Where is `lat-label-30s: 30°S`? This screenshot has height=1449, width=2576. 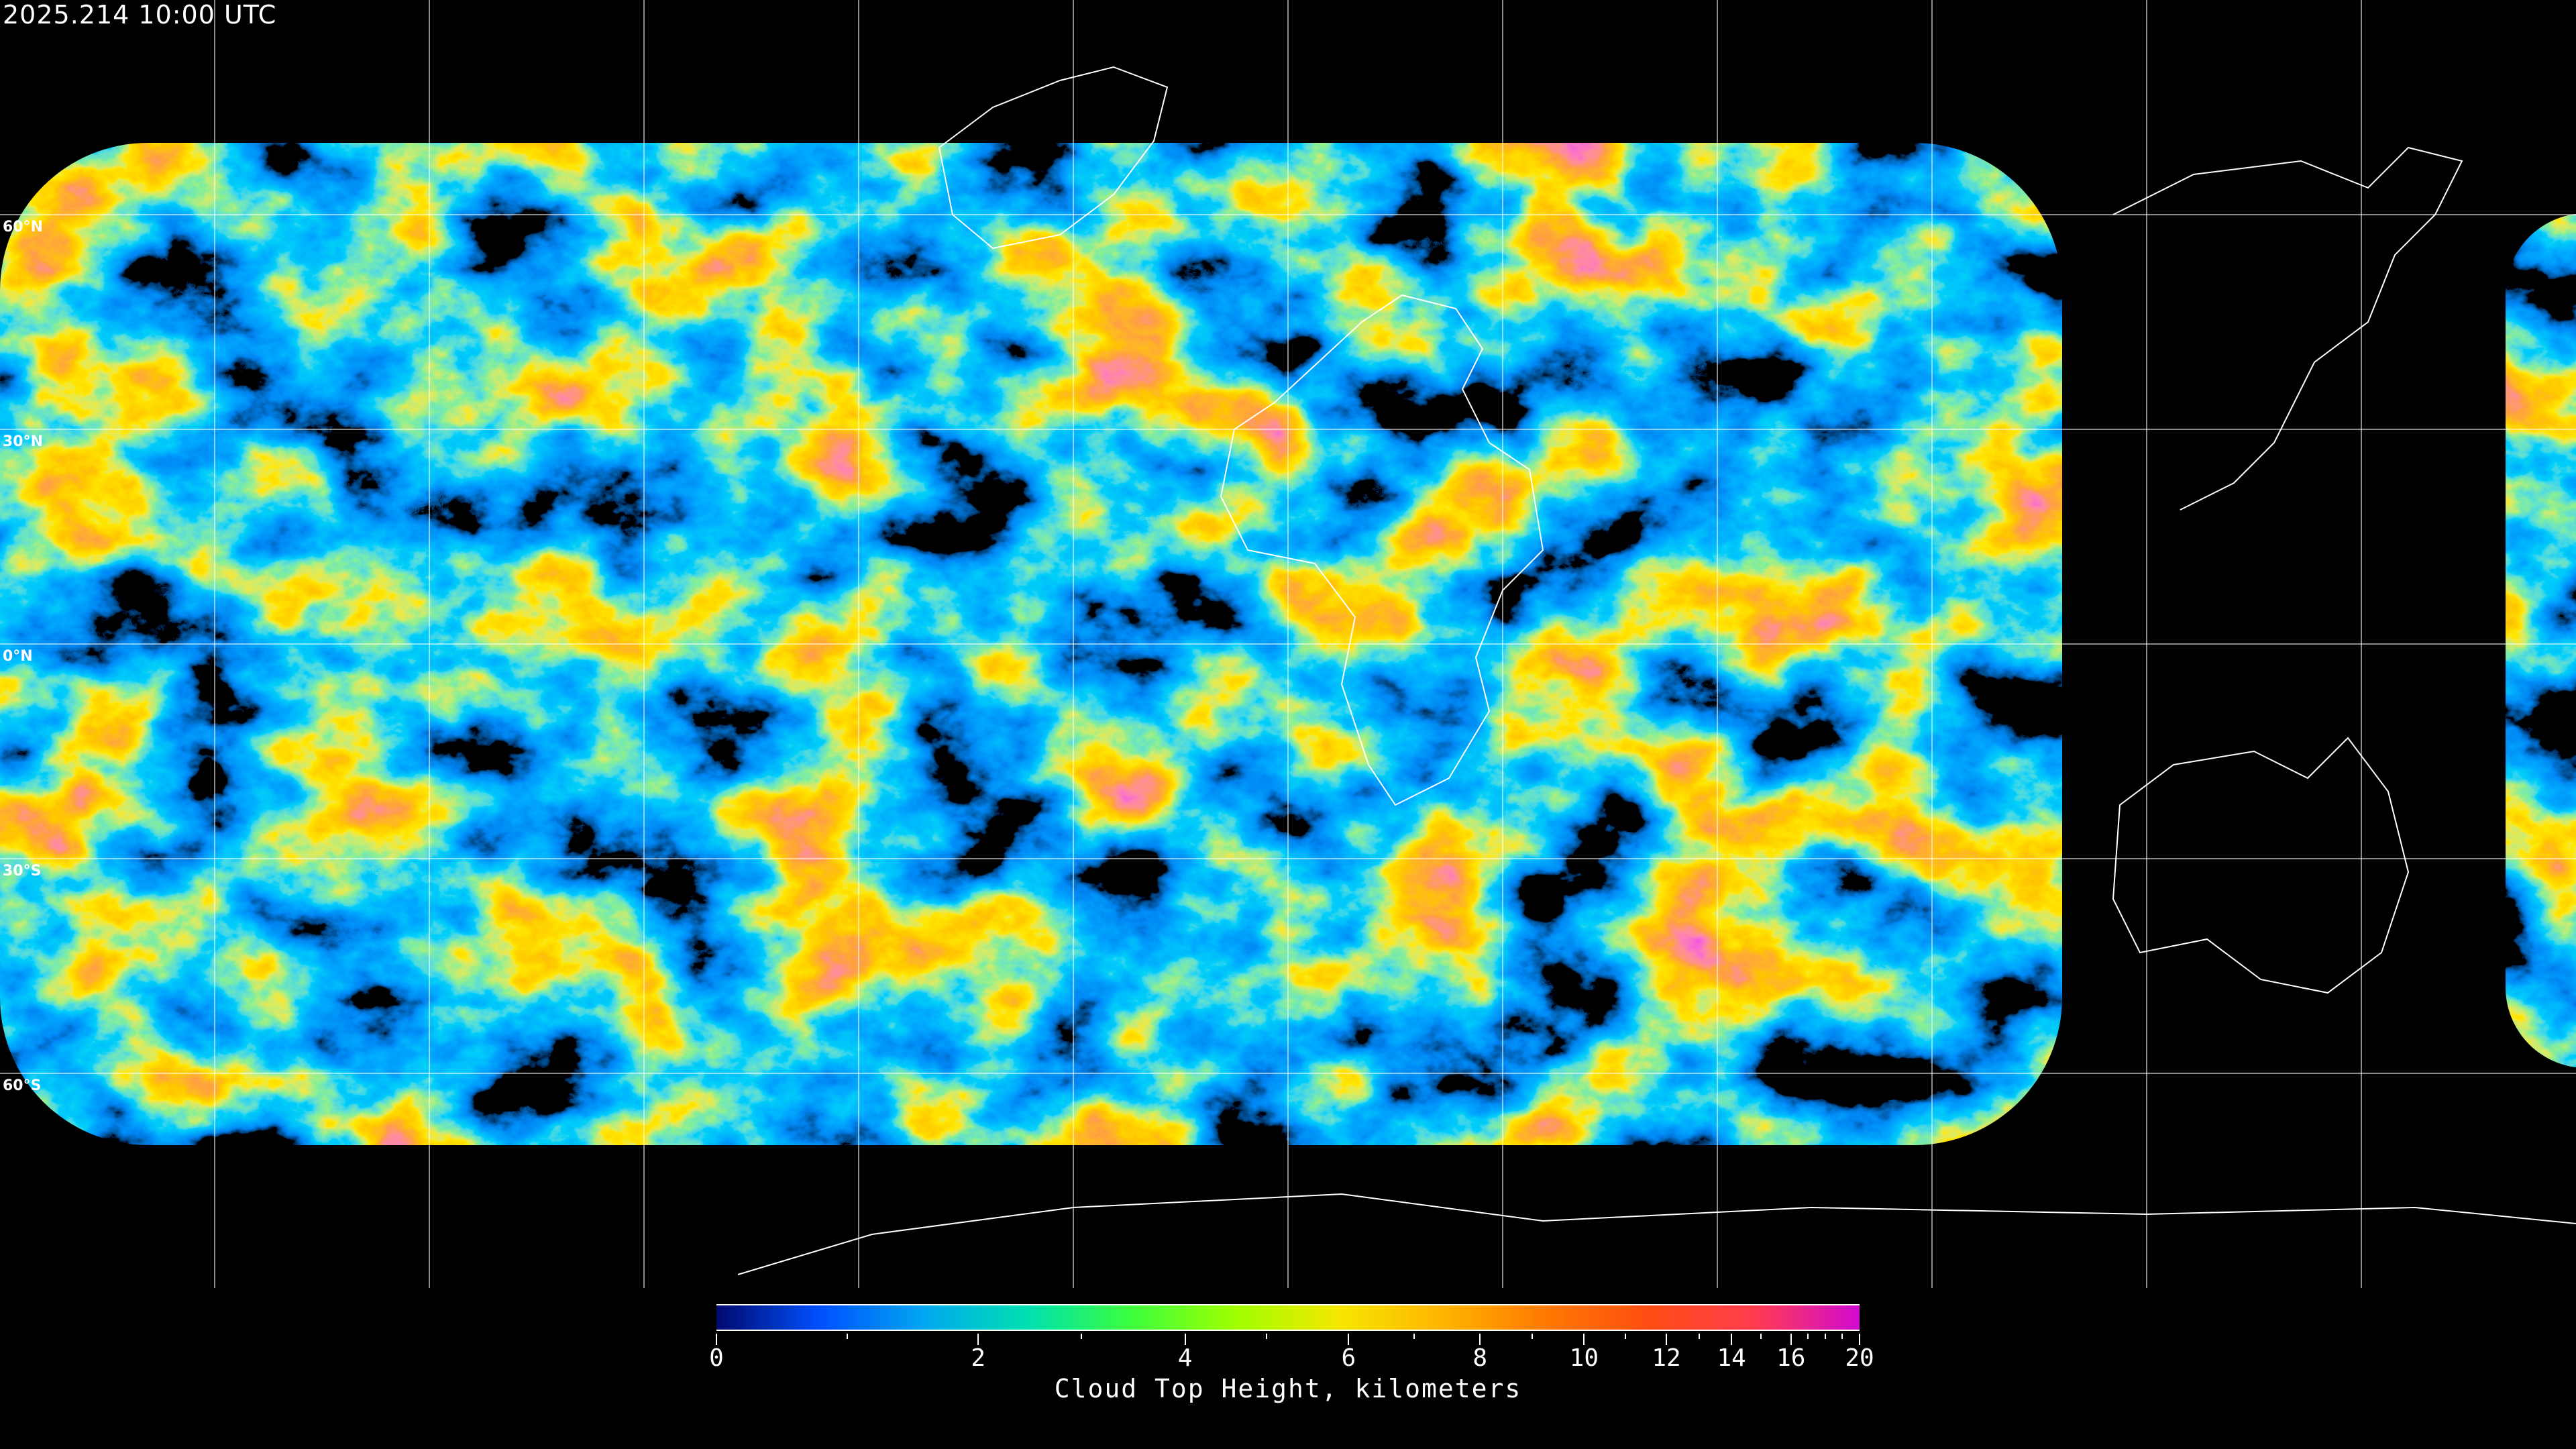 lat-label-30s: 30°S is located at coordinates (22, 871).